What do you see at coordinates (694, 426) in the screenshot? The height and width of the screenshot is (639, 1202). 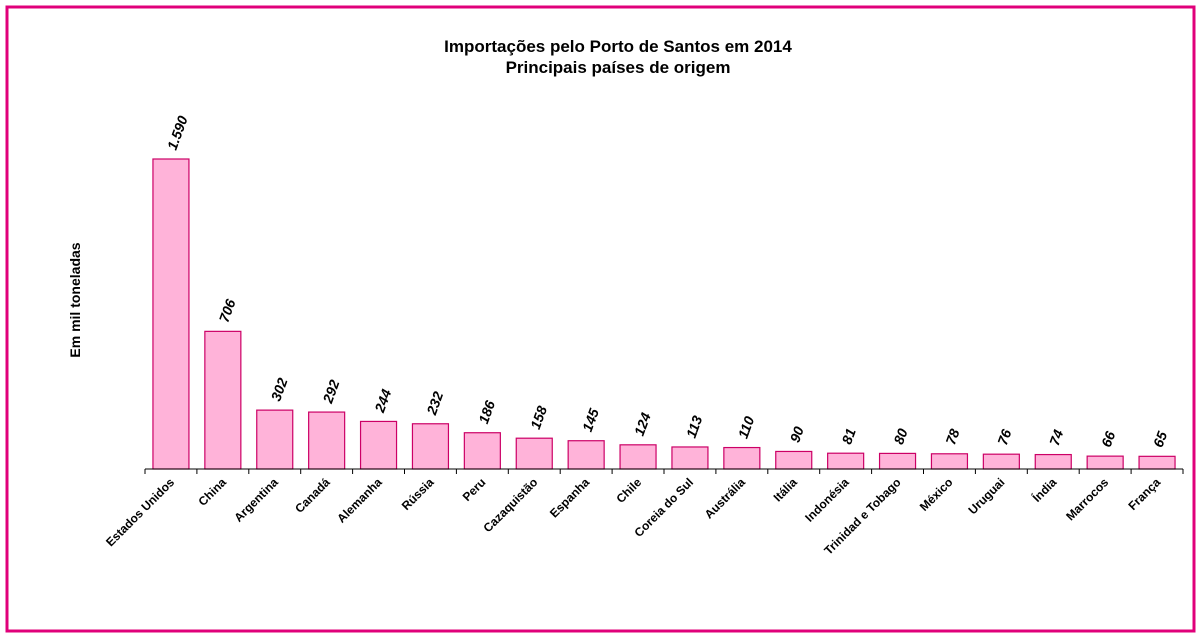 I see `value-label: 113` at bounding box center [694, 426].